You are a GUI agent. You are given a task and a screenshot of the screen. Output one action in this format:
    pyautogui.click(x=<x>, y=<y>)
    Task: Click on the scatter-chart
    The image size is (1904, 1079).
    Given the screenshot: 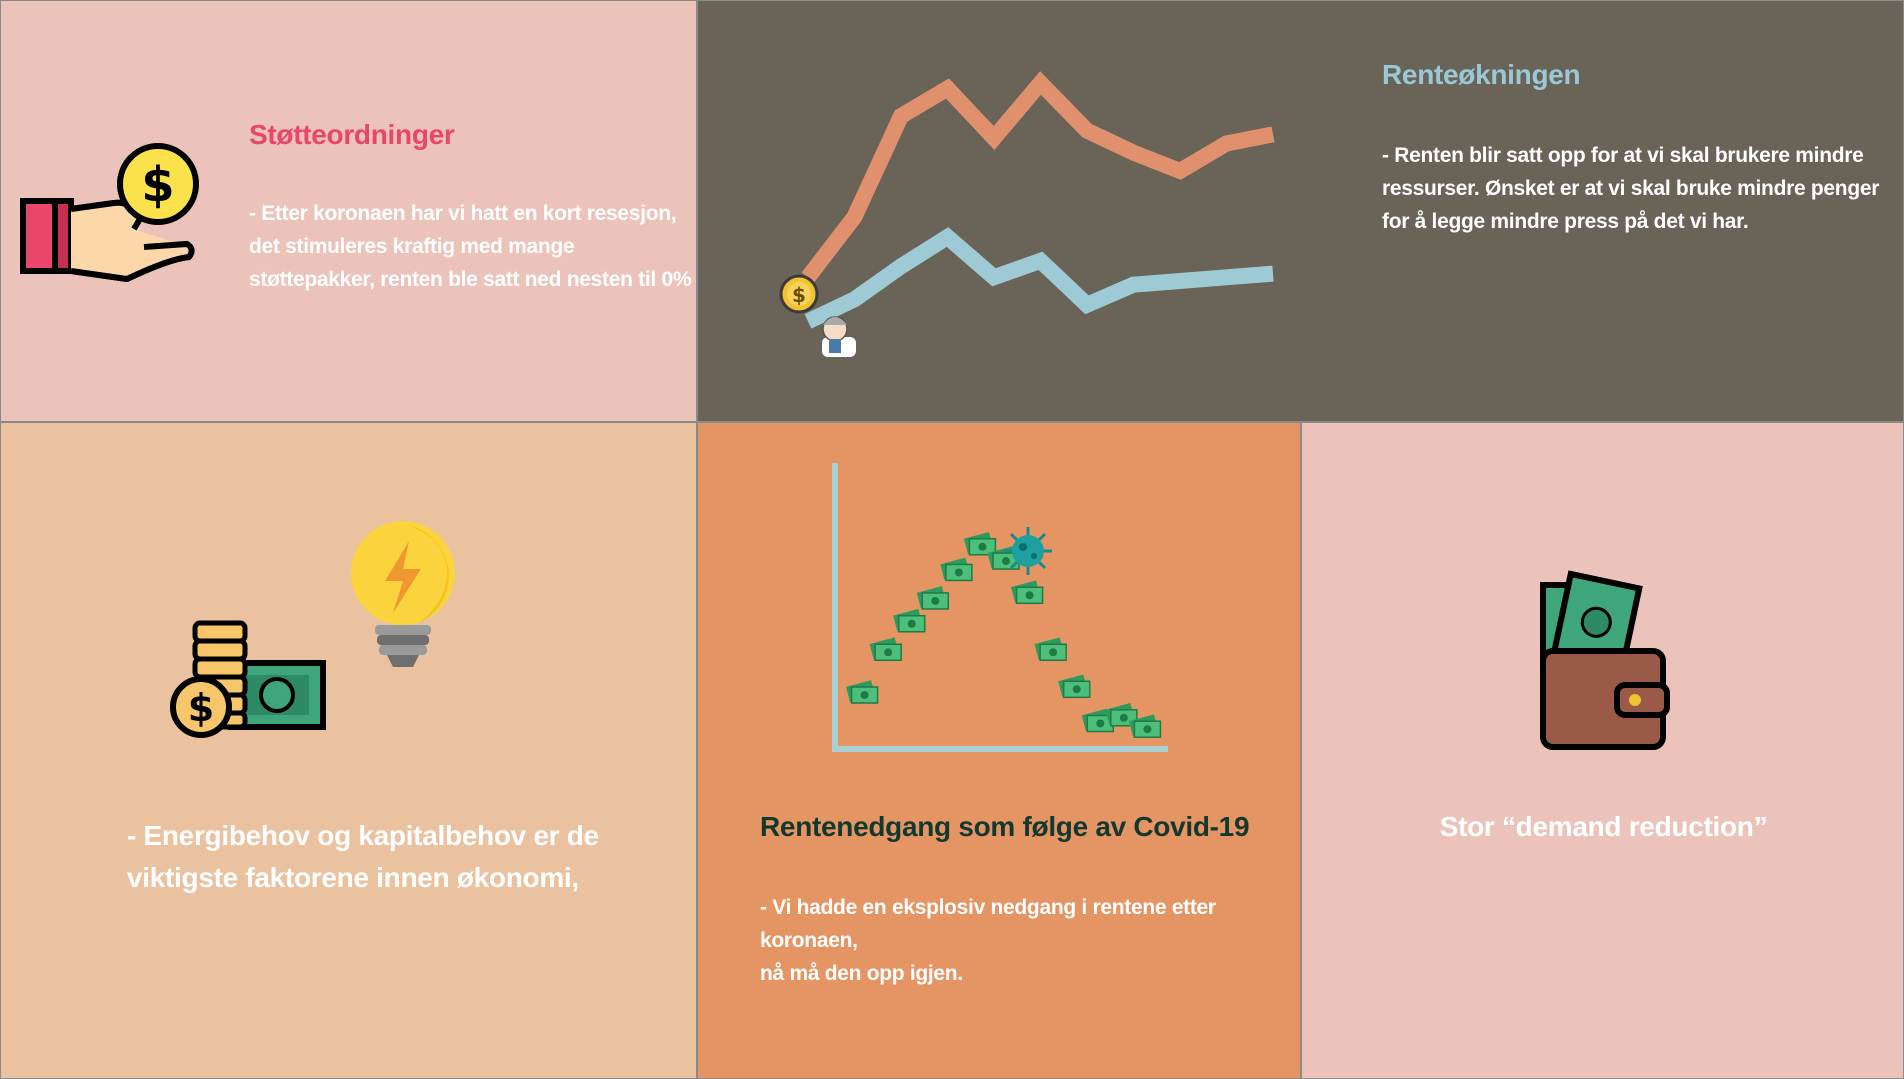 What is the action you would take?
    pyautogui.click(x=1000, y=607)
    